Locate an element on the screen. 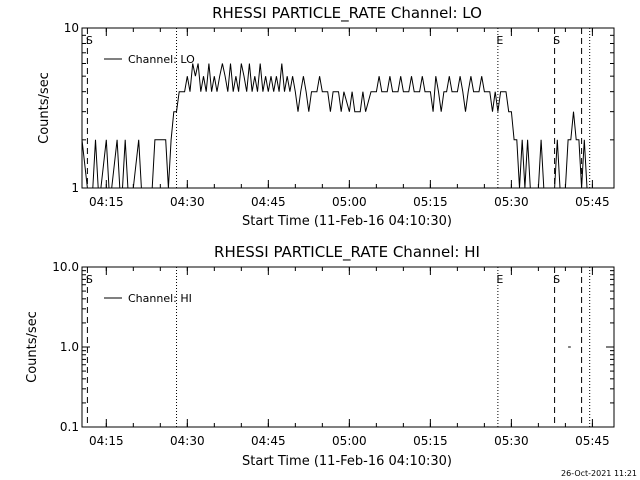 This screenshot has width=640, height=480. chart-title-hi: RHESSI PARTICLE_RATE Channel: HI is located at coordinates (347, 252).